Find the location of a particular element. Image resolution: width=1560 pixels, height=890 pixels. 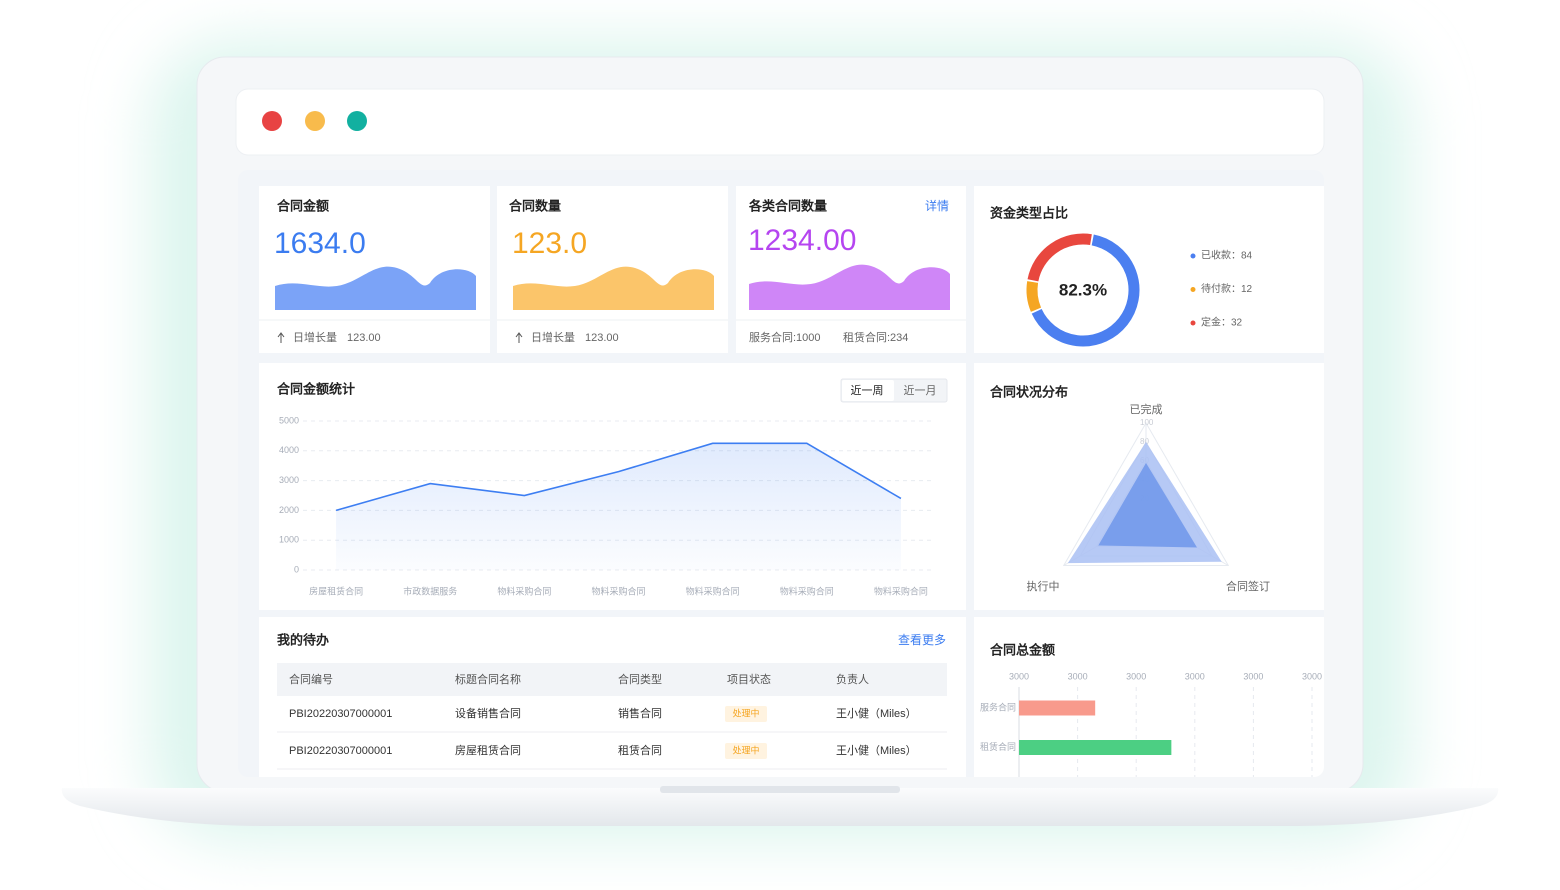

table-cell: 销售合同 is located at coordinates (640, 713).